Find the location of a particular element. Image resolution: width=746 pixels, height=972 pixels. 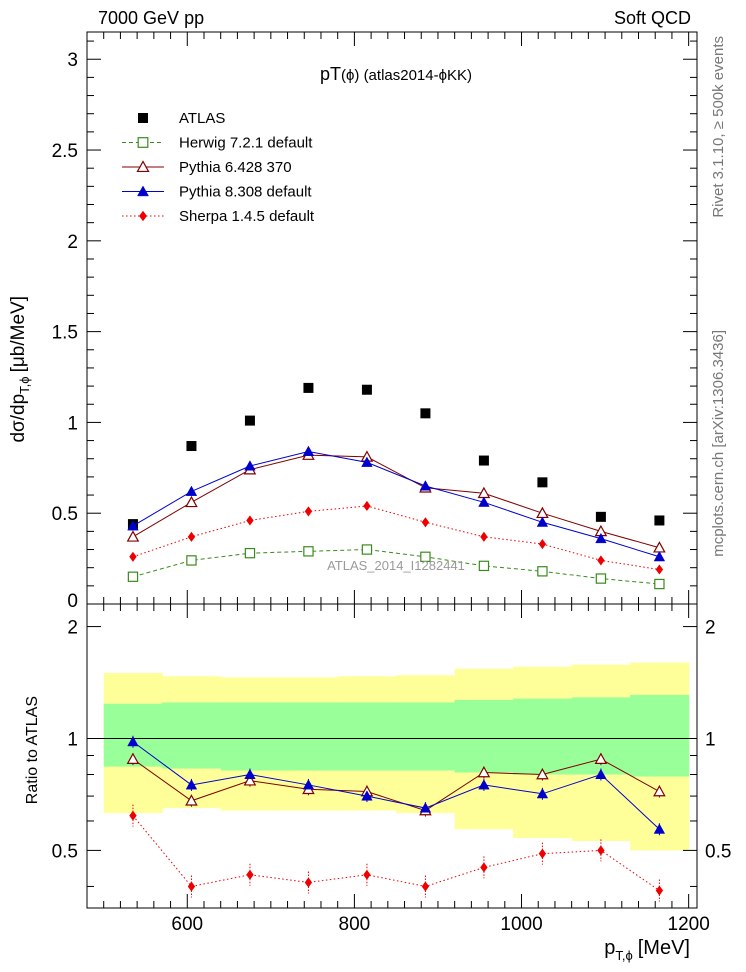

legend-marker-atlas is located at coordinates (143, 118).